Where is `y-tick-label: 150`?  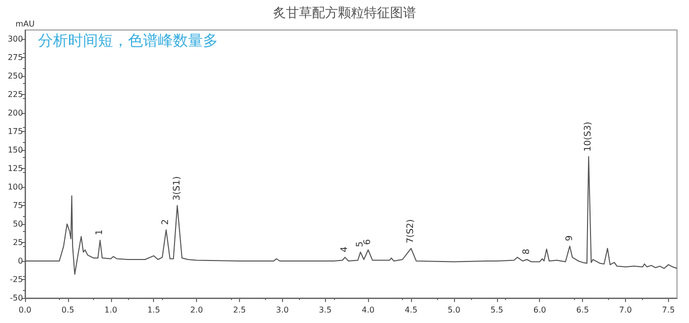
y-tick-label: 150 is located at coordinates (15, 149).